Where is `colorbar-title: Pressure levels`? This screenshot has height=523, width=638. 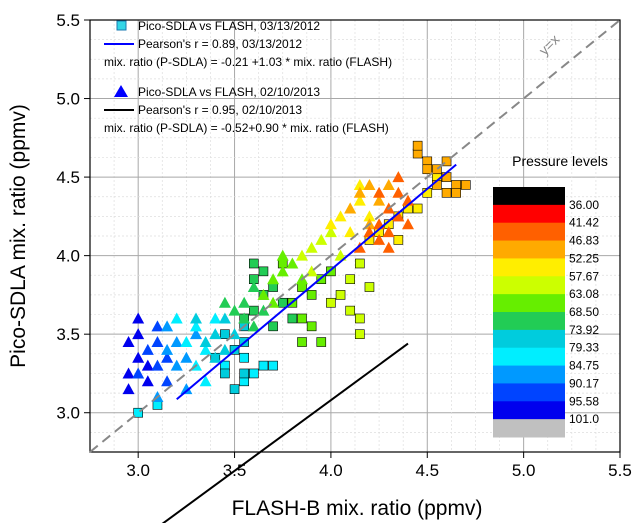 colorbar-title: Pressure levels is located at coordinates (560, 161).